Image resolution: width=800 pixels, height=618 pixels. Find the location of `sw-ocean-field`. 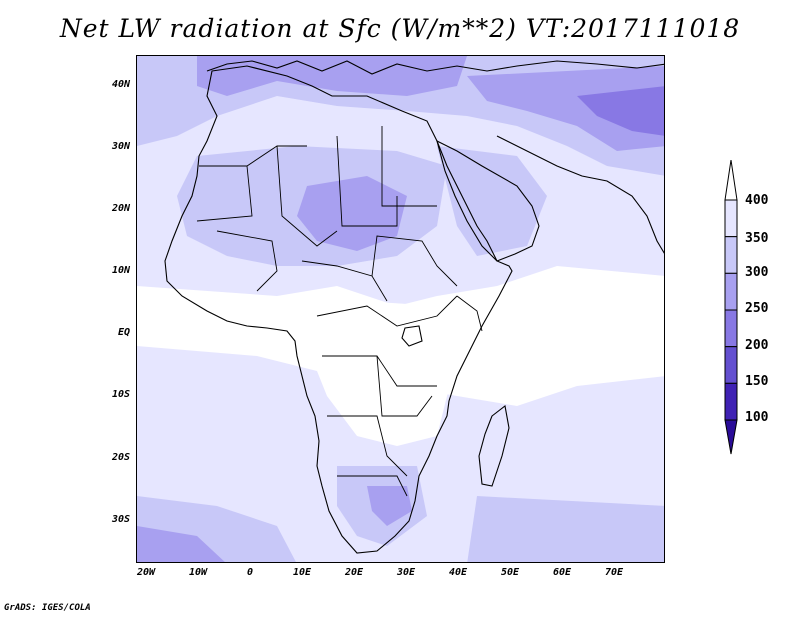

sw-ocean-field is located at coordinates (181, 544).